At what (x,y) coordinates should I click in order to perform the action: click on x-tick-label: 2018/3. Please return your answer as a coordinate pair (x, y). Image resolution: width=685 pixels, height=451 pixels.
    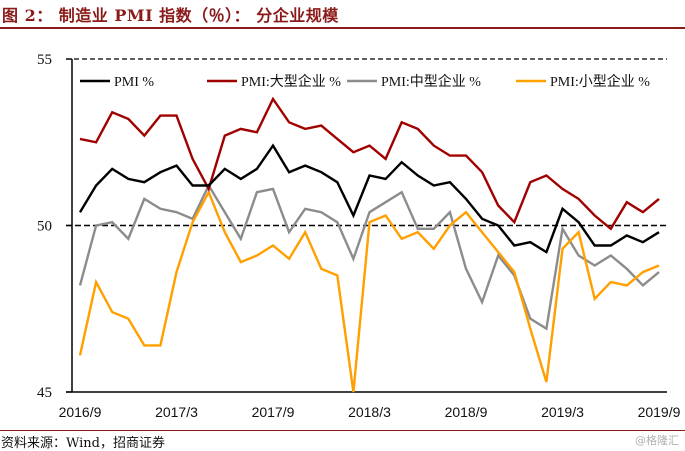
    Looking at the image, I should click on (369, 412).